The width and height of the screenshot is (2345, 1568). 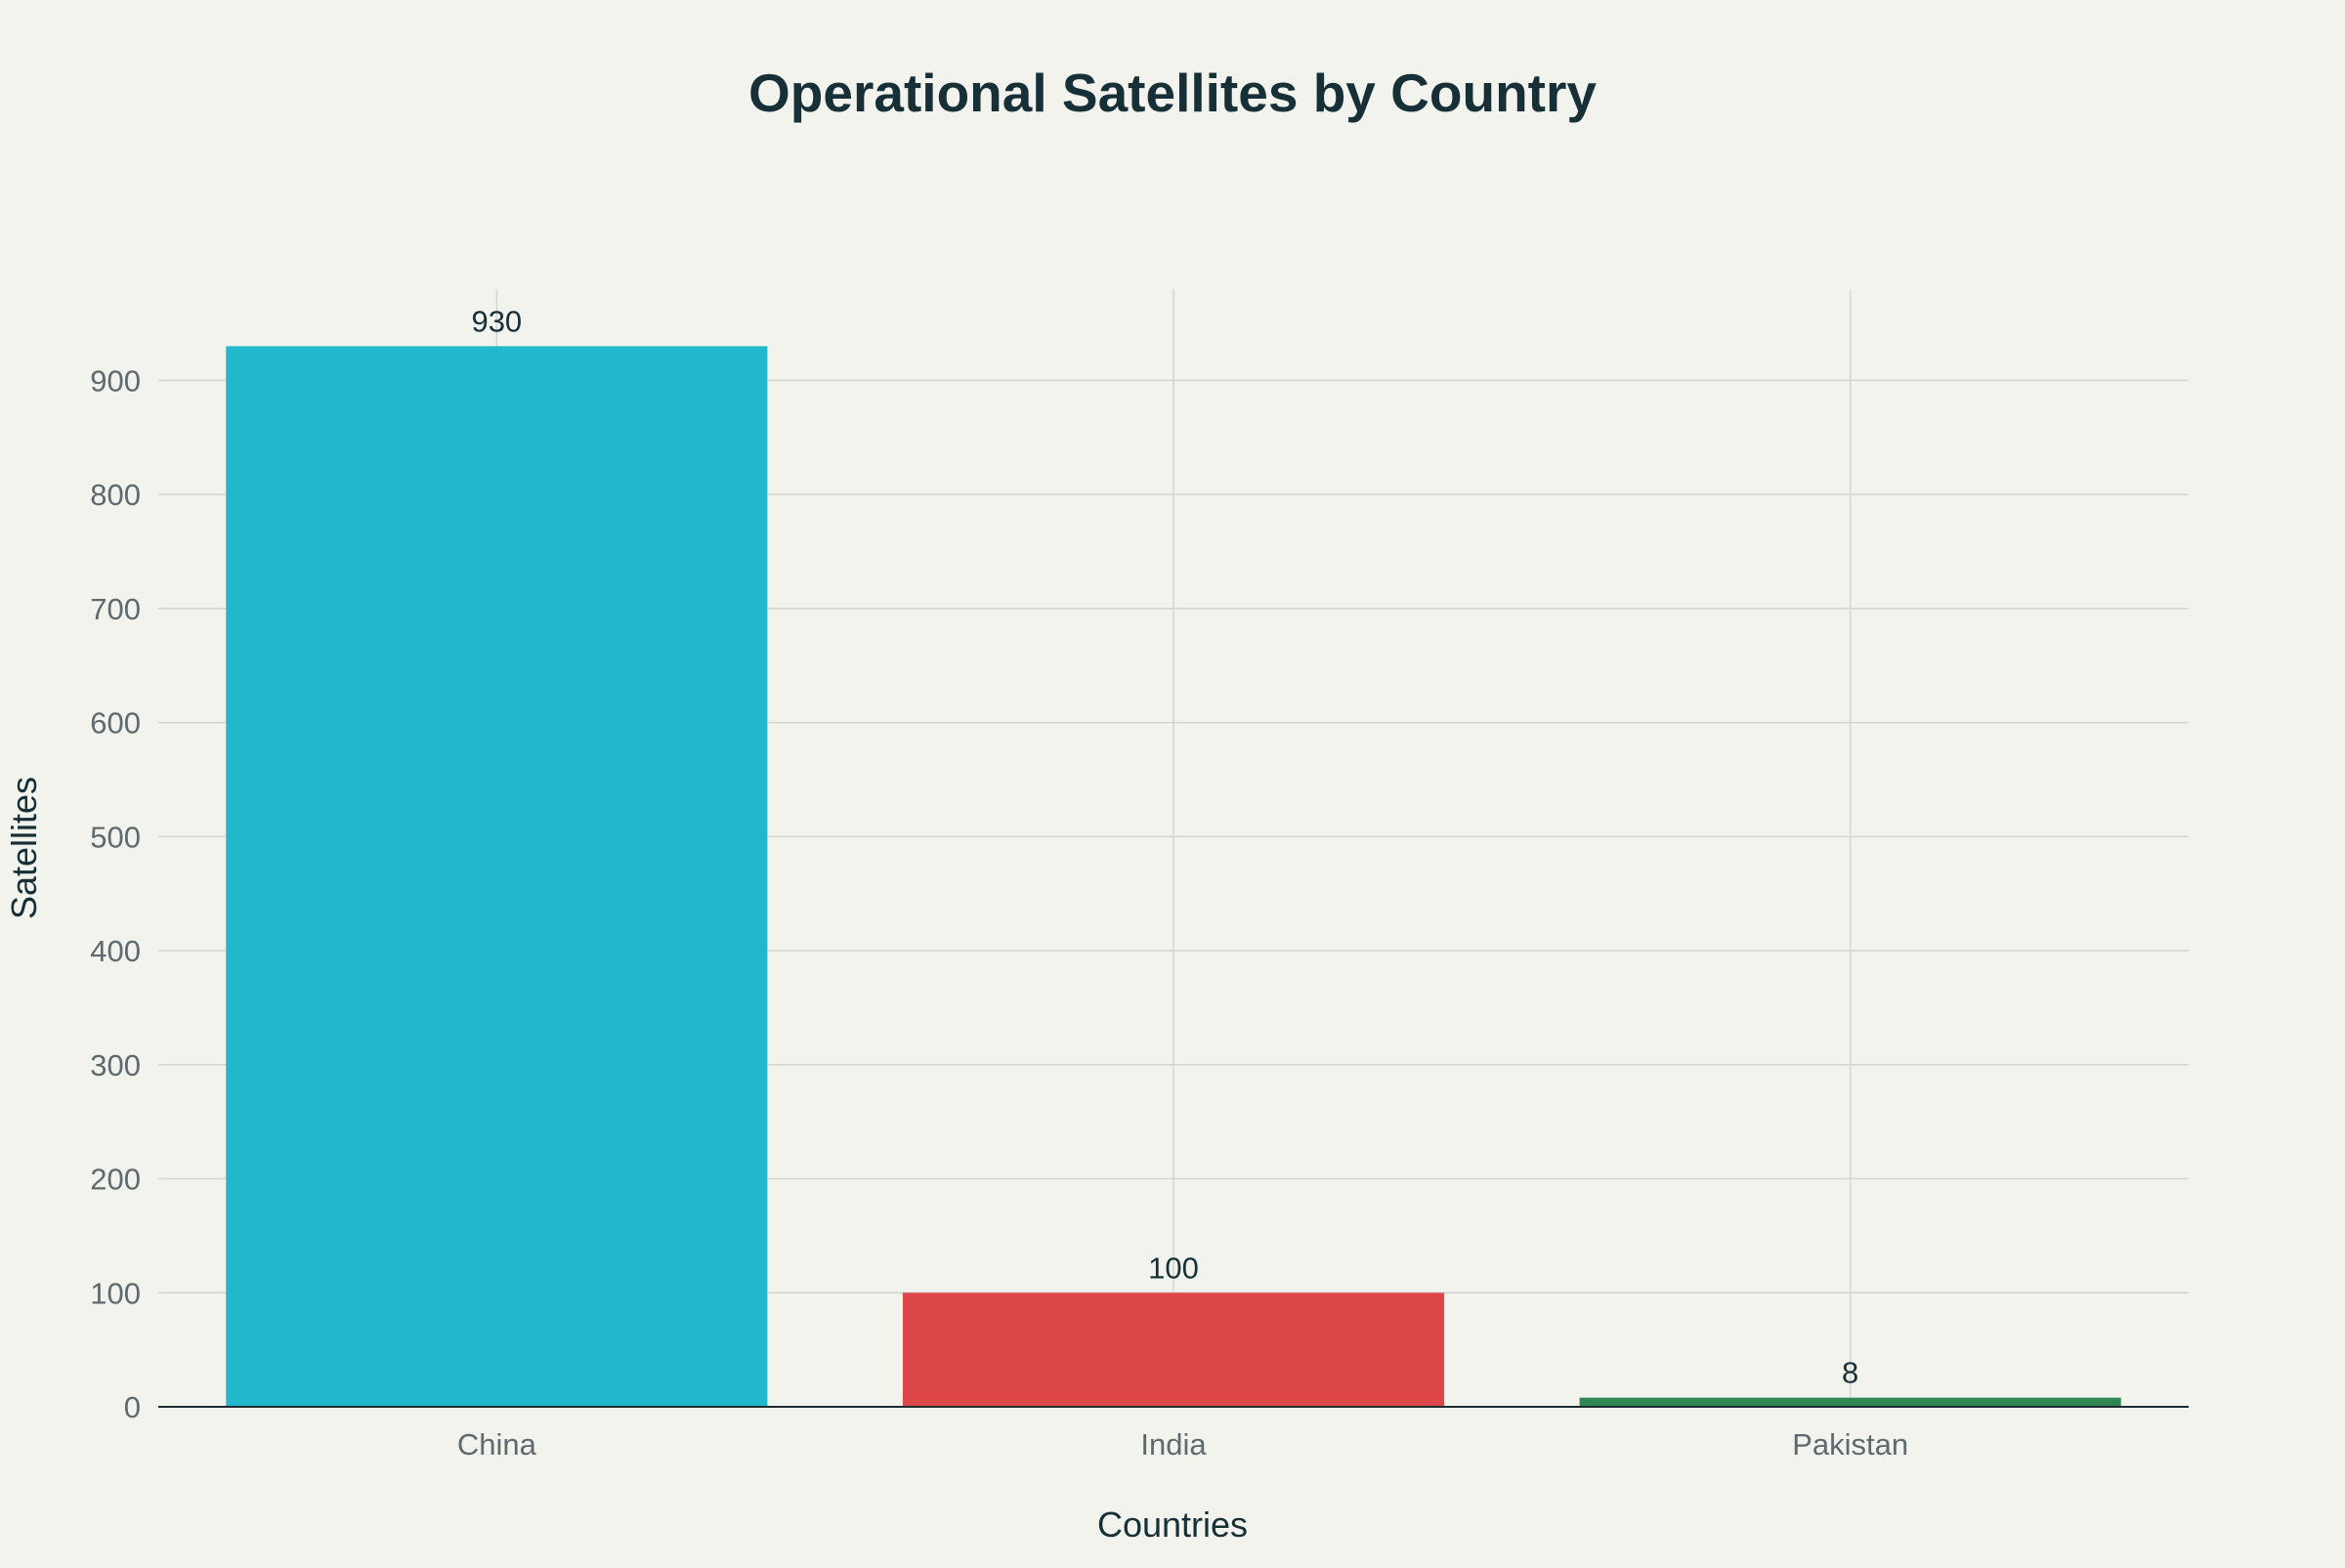 What do you see at coordinates (24, 848) in the screenshot?
I see `y-axis-title: Satellites` at bounding box center [24, 848].